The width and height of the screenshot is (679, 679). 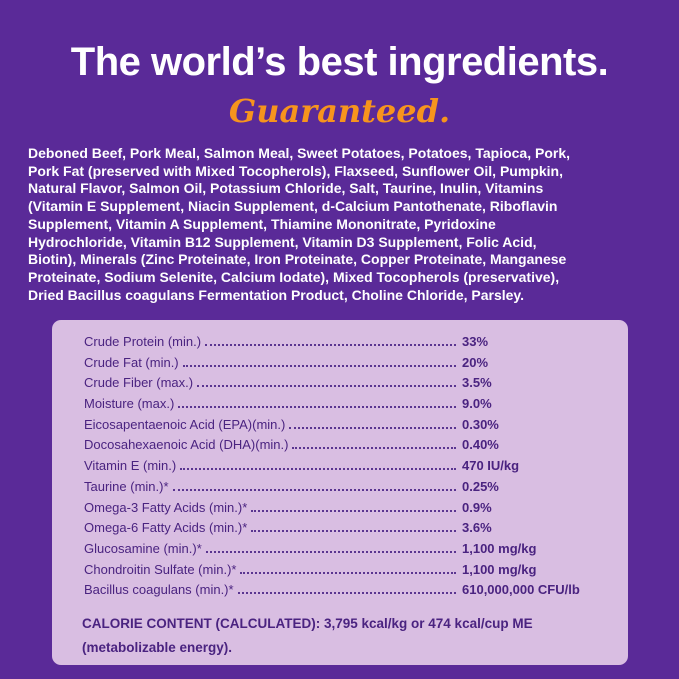 What do you see at coordinates (477, 507) in the screenshot?
I see `nutrient-value: 0.9%` at bounding box center [477, 507].